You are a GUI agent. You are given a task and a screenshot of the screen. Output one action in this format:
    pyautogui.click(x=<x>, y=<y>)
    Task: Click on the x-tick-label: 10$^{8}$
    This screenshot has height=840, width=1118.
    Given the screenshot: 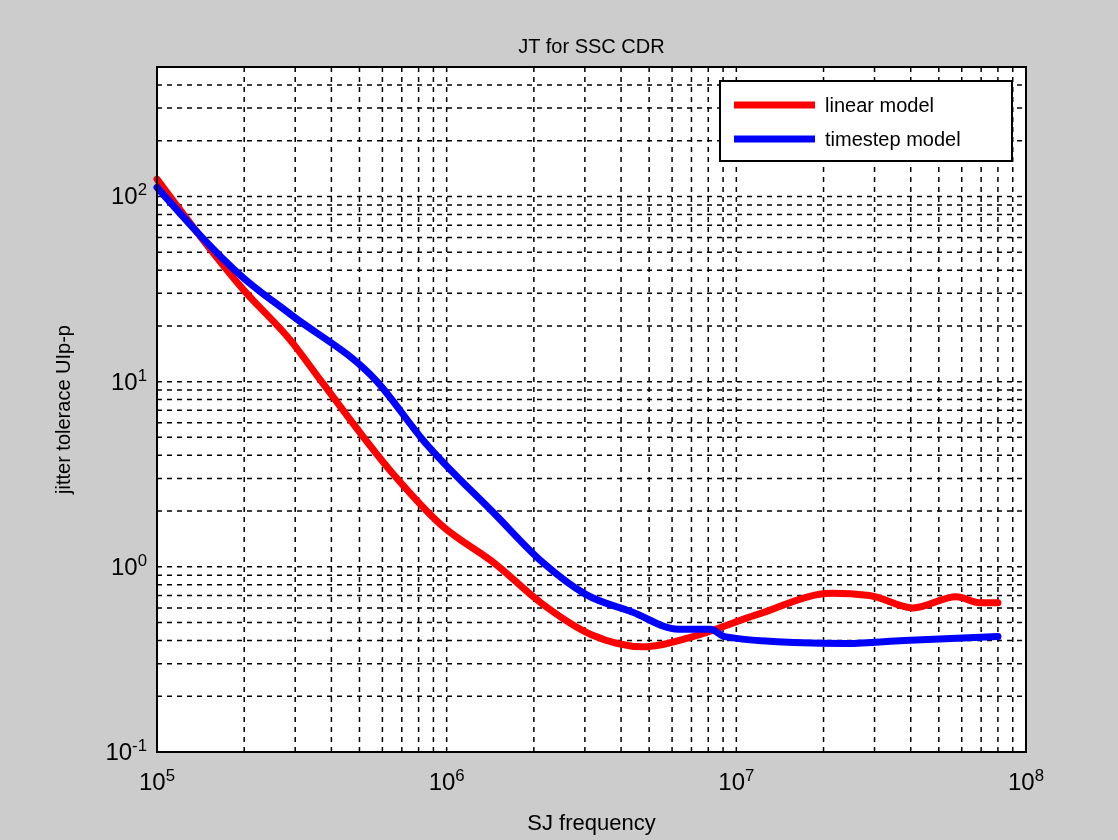 What is the action you would take?
    pyautogui.click(x=1026, y=780)
    